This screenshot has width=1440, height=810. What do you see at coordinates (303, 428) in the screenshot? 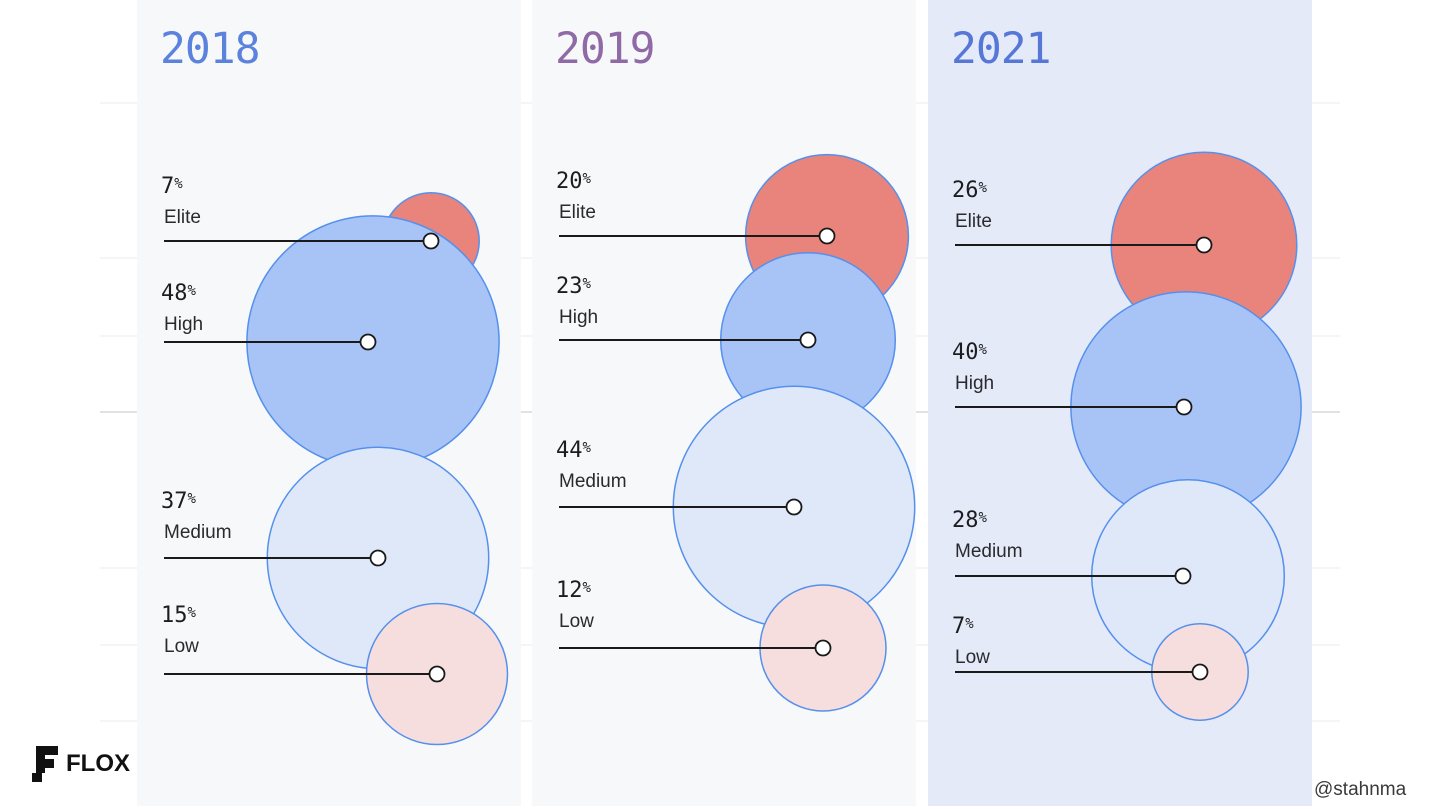
I see `labels-group: 7% Elite 48% High 37% Medium 15% Low` at bounding box center [303, 428].